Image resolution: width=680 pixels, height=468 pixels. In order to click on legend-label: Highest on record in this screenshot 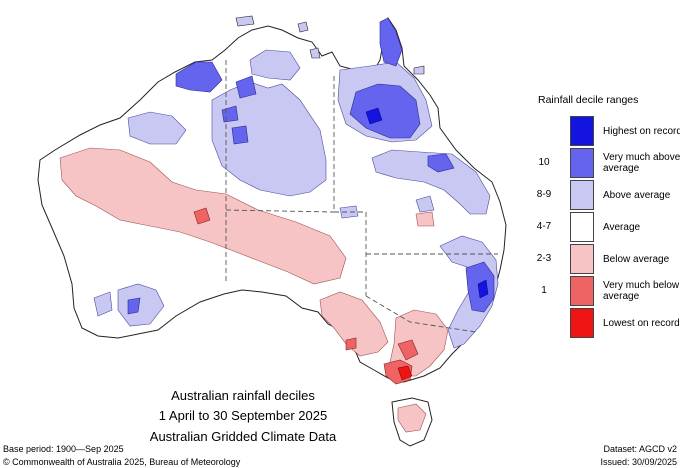, I will do `click(641, 131)`.